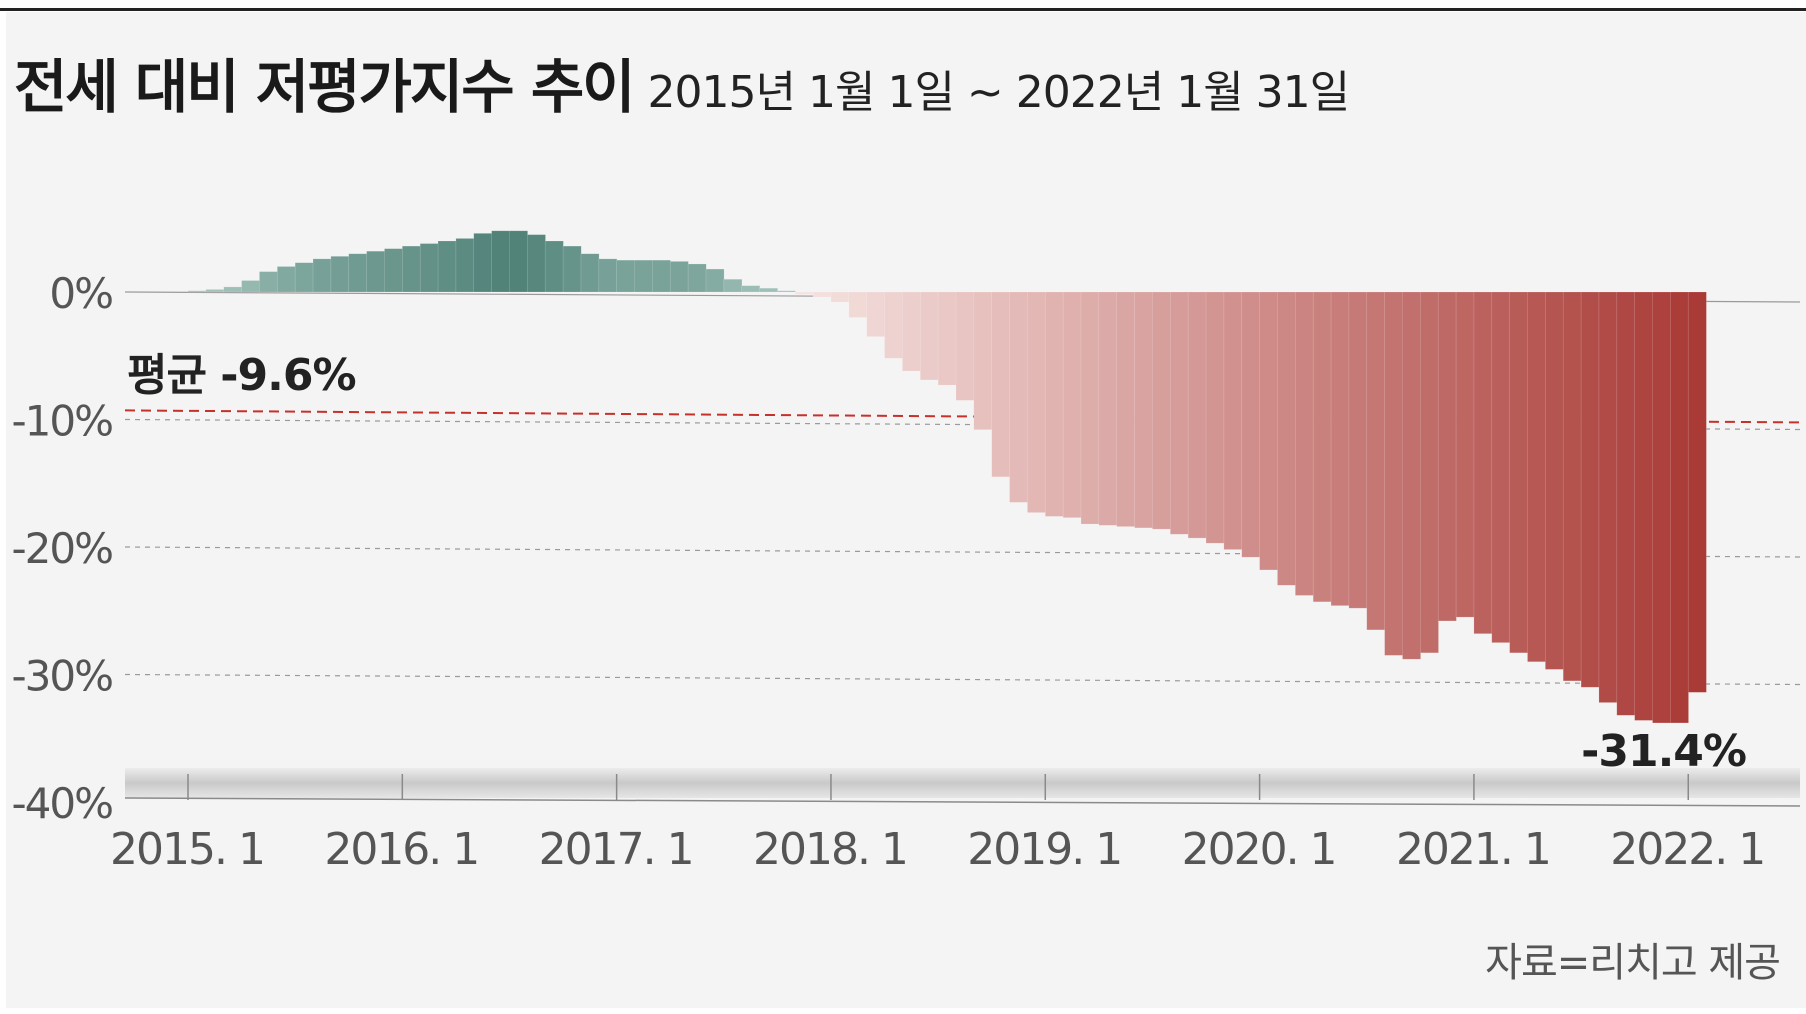 This screenshot has height=1014, width=1806. Describe the element at coordinates (962, 679) in the screenshot. I see `gridline` at that location.